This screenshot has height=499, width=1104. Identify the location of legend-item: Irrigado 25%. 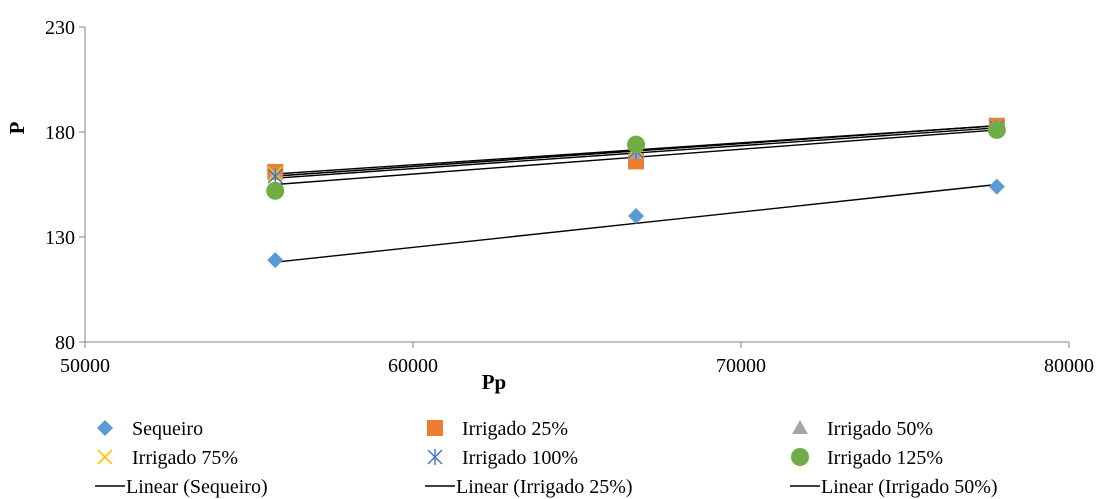
(497, 429).